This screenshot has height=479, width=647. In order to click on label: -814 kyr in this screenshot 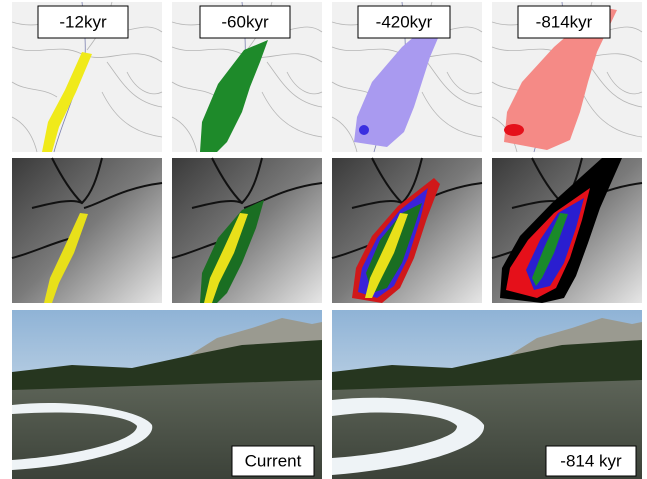, I will do `click(591, 461)`.